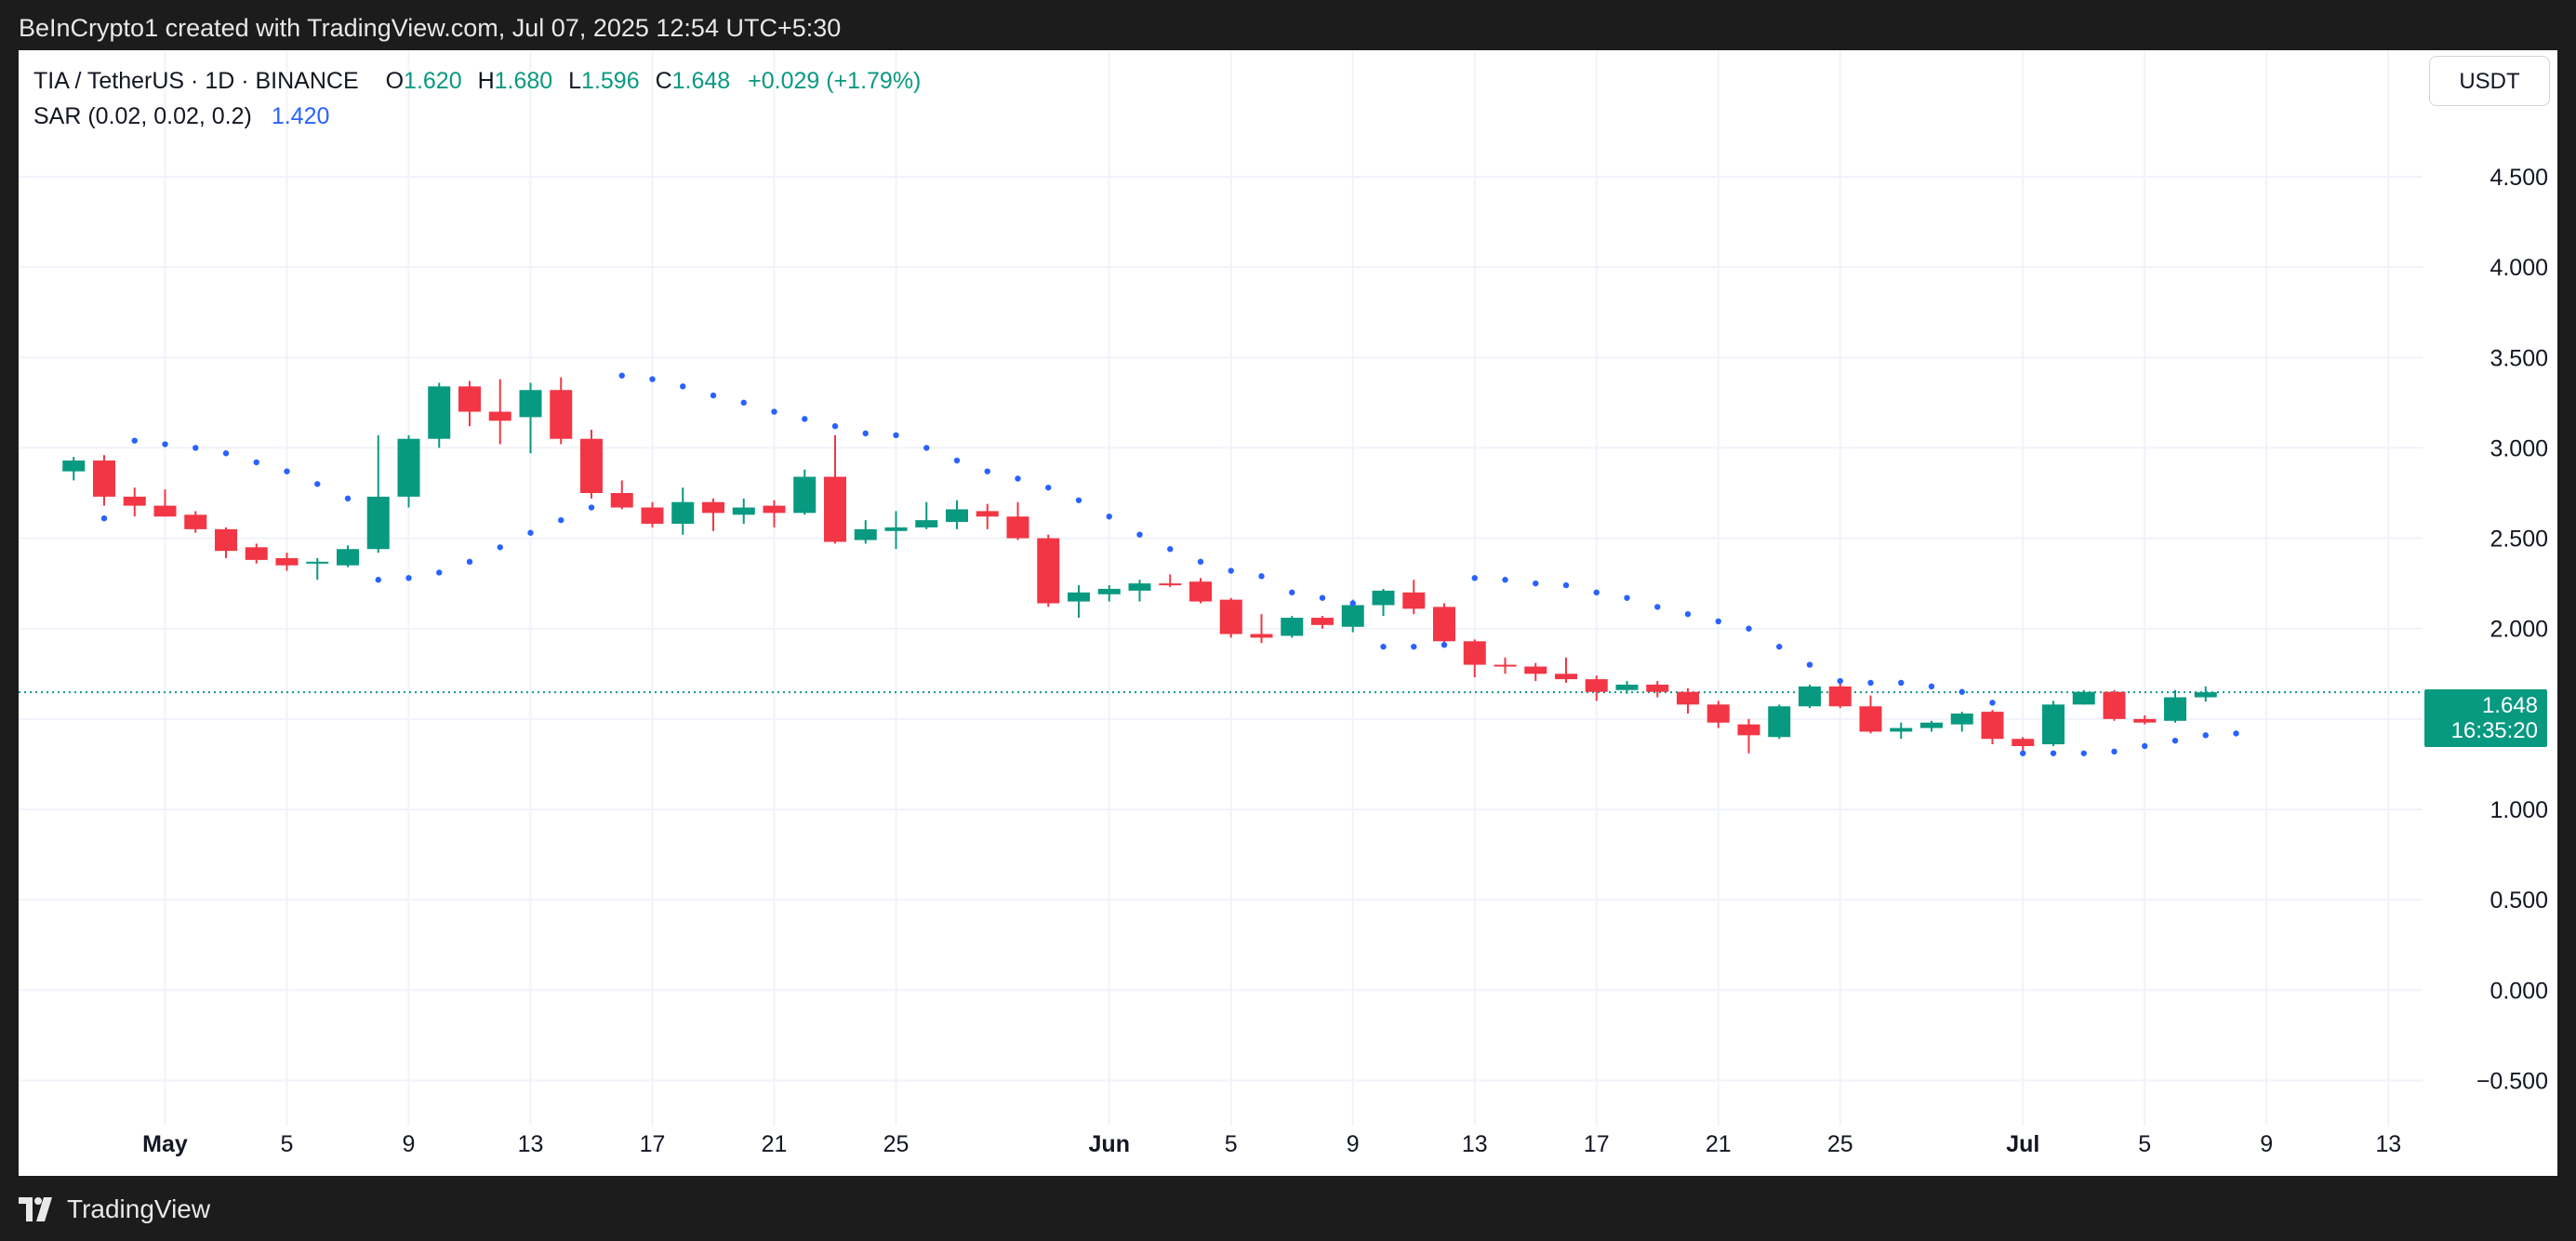 This screenshot has width=2576, height=1241. Describe the element at coordinates (196, 81) in the screenshot. I see `symbol-title: TIA / TetherUS · 1D · BINANCE` at that location.